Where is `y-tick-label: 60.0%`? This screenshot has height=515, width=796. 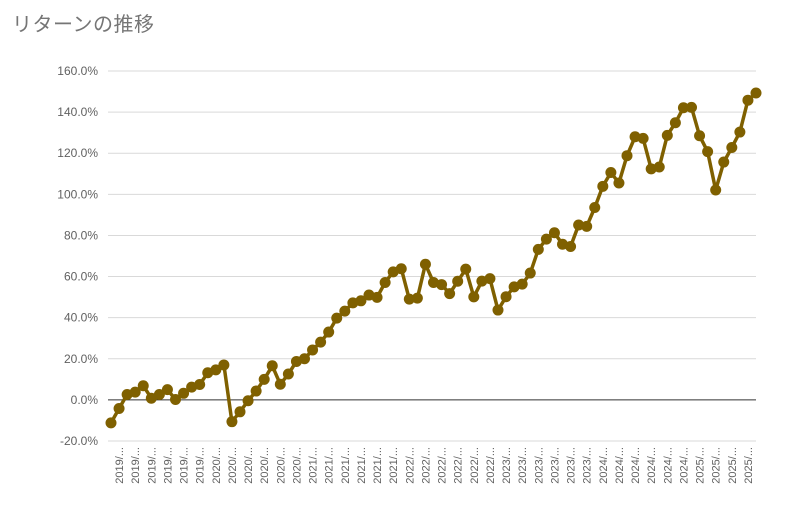
y-tick-label: 60.0% is located at coordinates (81, 277).